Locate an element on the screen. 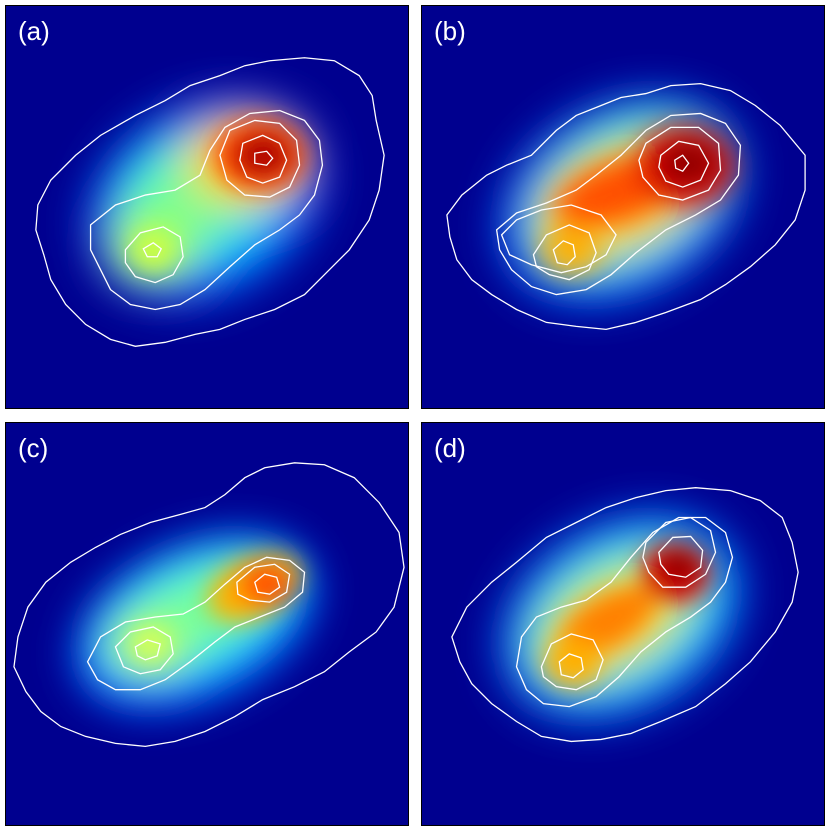  panel-label: (d) is located at coordinates (450, 448).